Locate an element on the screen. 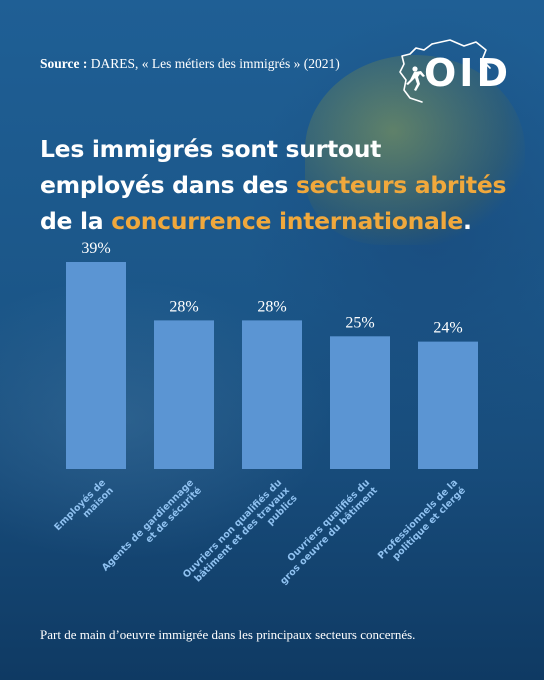  runner-icon is located at coordinates (415, 78).